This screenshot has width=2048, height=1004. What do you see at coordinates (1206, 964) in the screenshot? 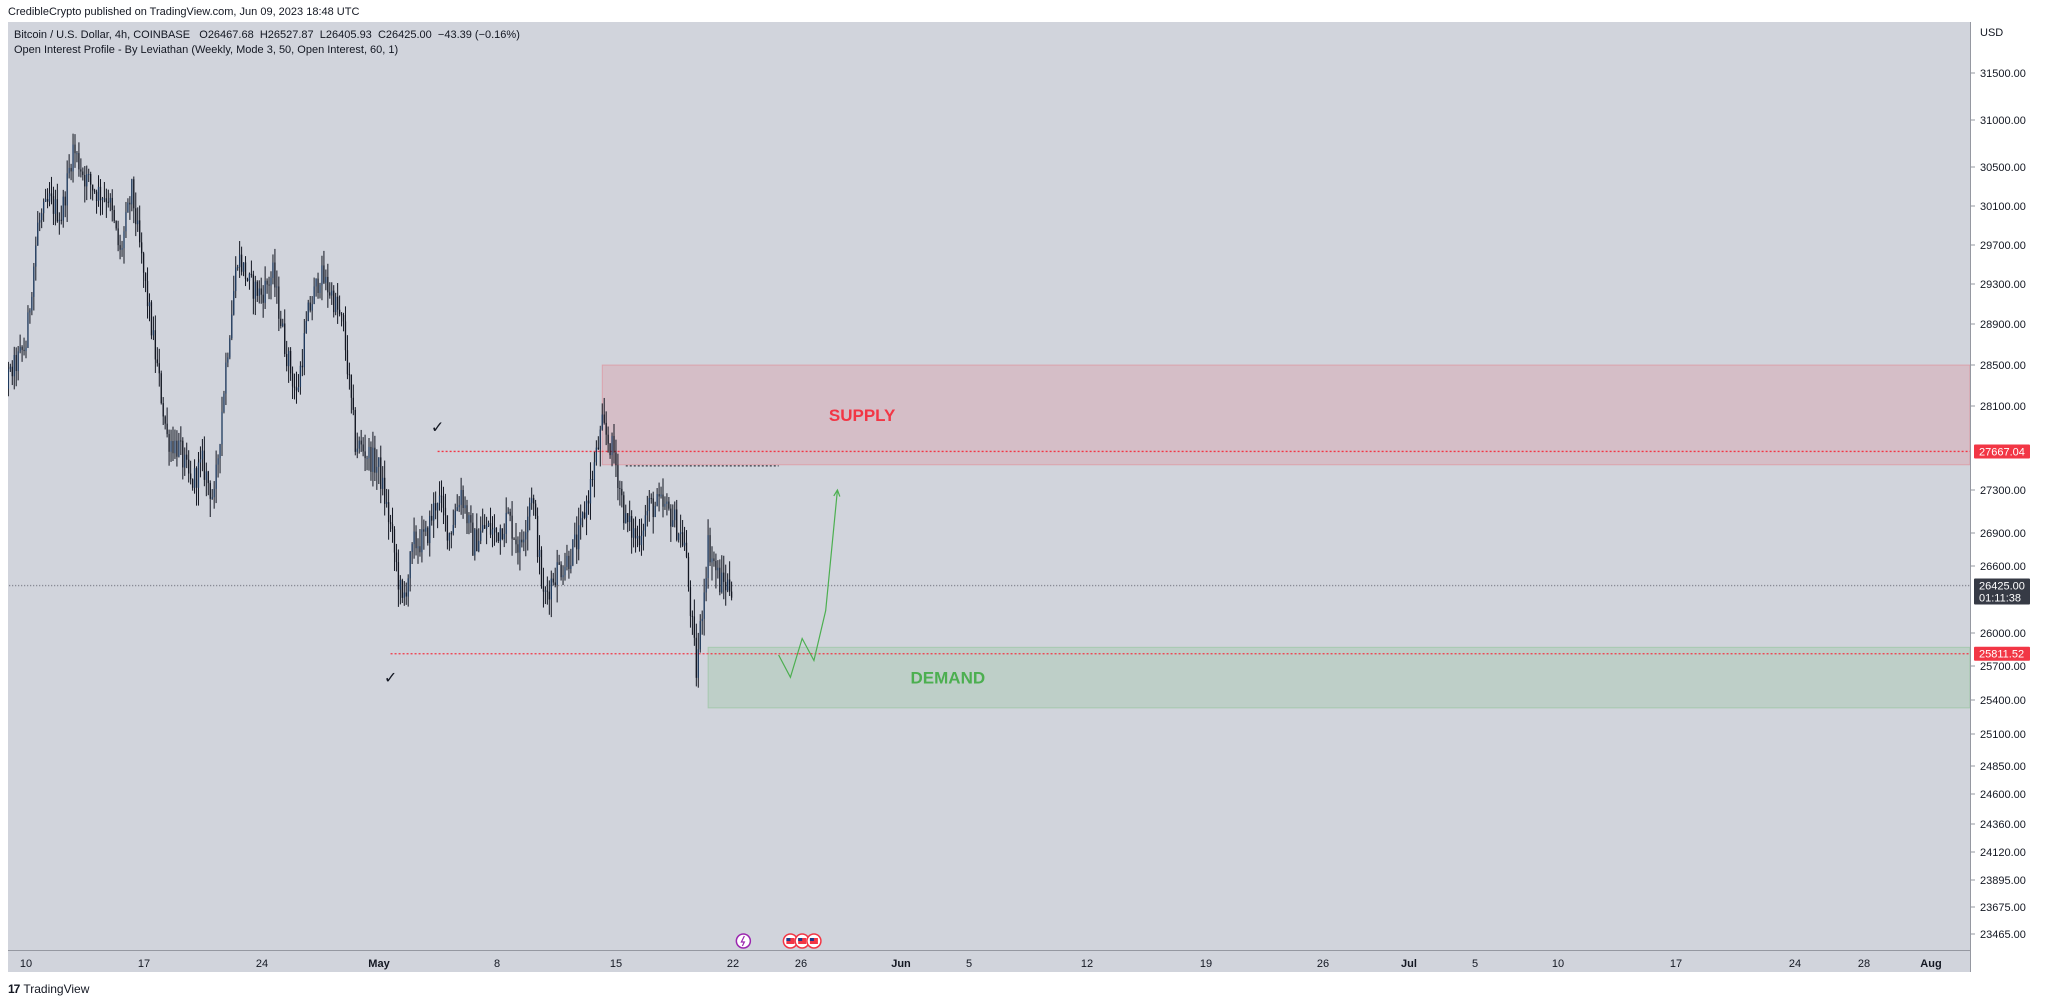
I see `time-tick-label: 19` at bounding box center [1206, 964].